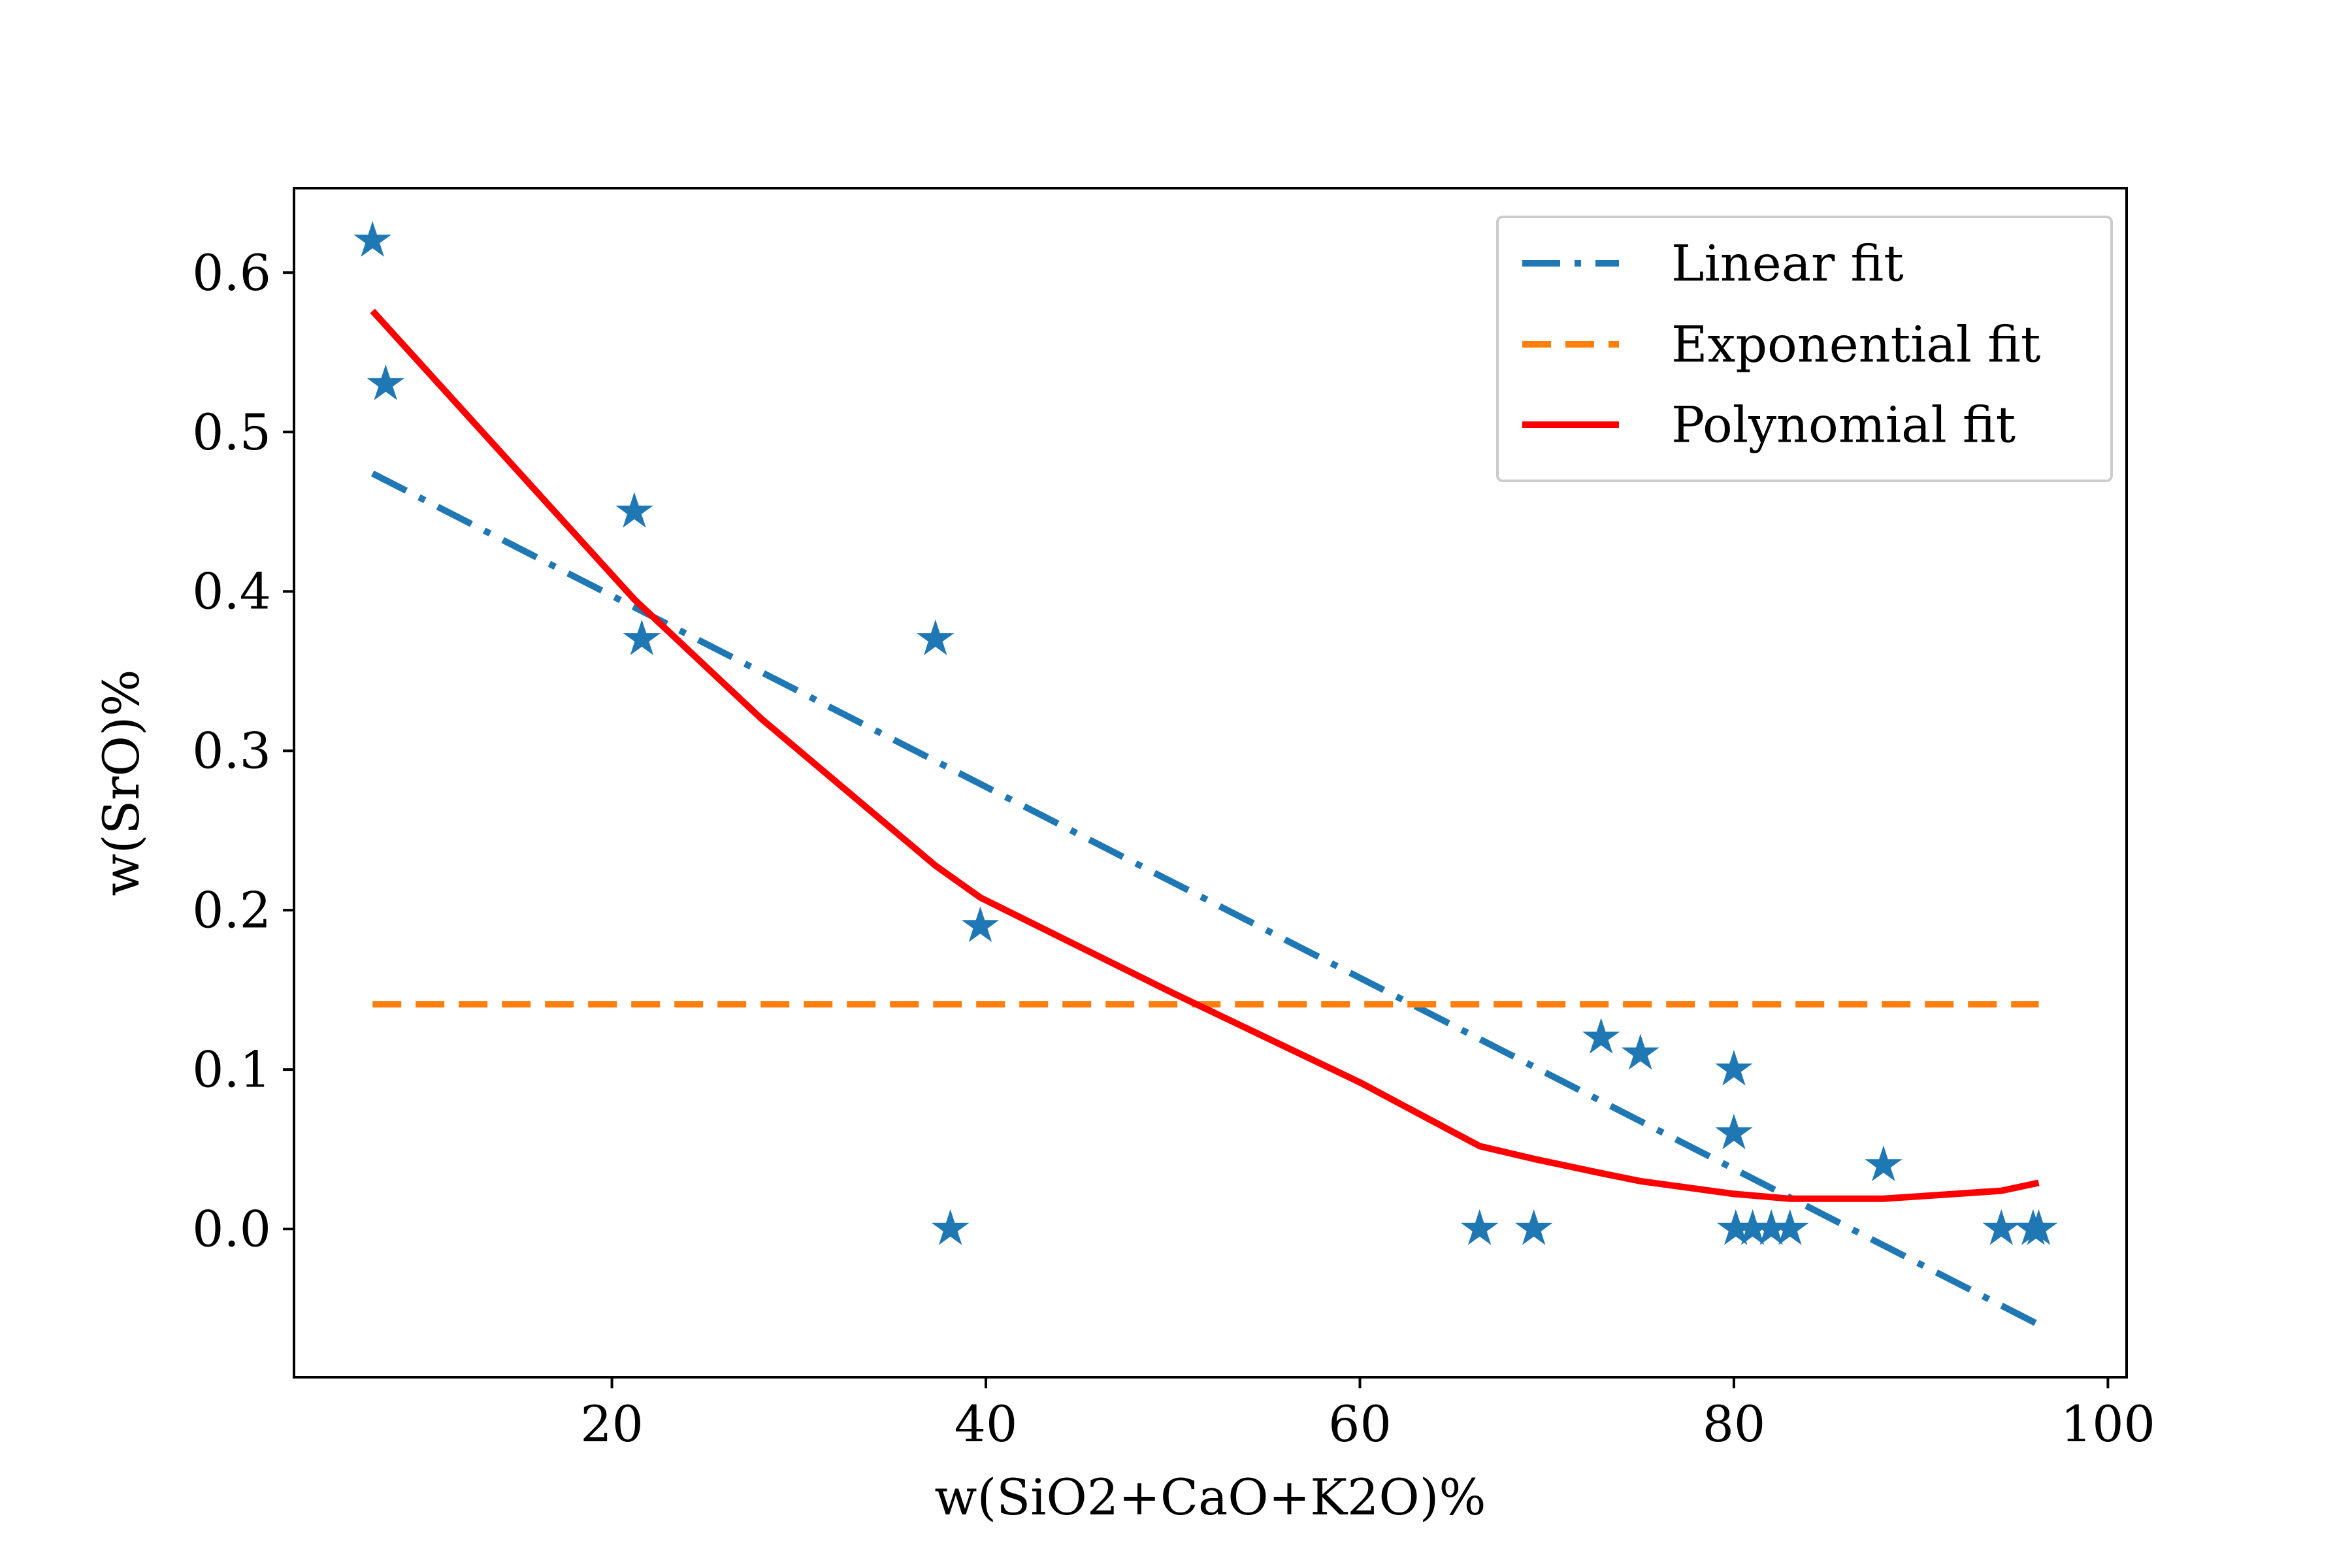 The image size is (2352, 1568). I want to click on legend-box, so click(1804, 349).